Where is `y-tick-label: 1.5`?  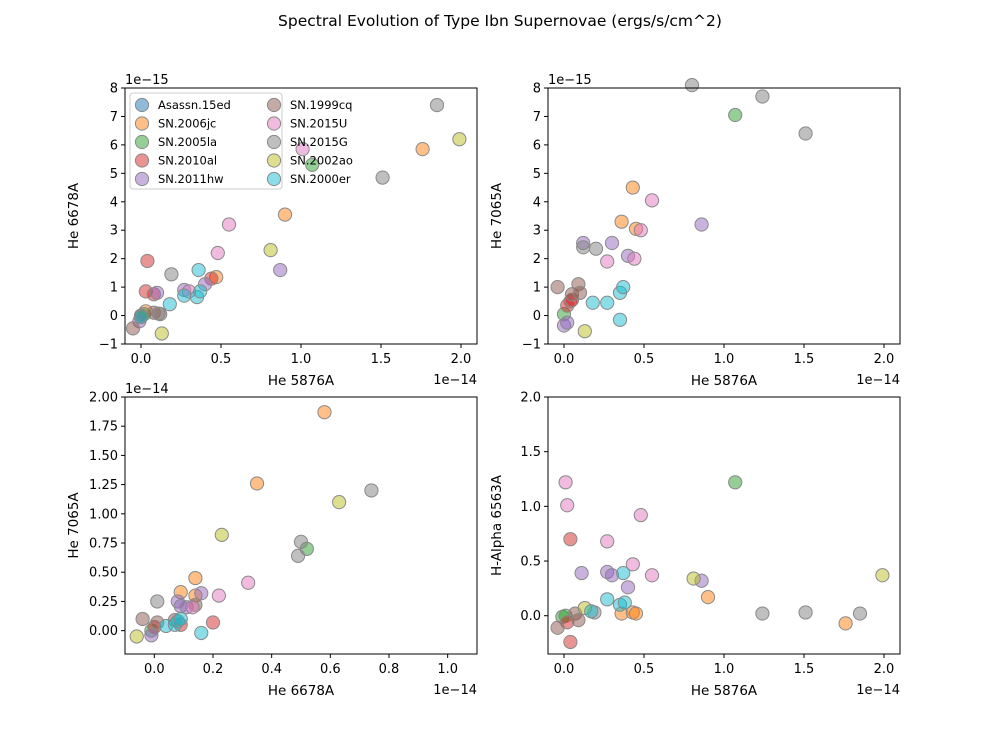 y-tick-label: 1.5 is located at coordinates (530, 452).